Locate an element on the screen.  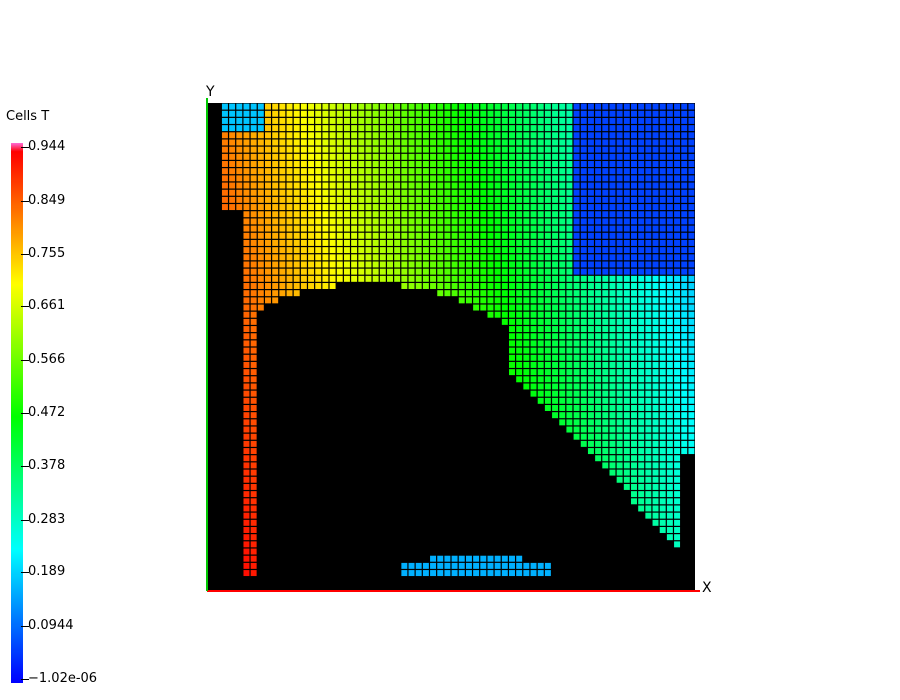
colorbar-tick-label: 0.755 is located at coordinates (47, 253).